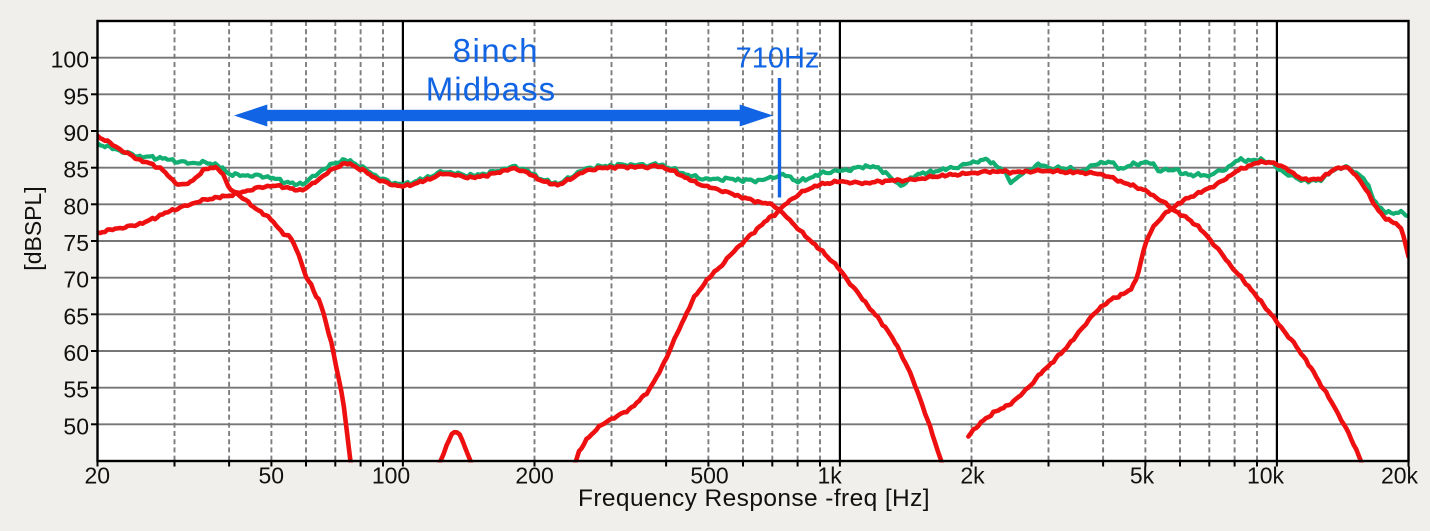 This screenshot has width=1430, height=531. Describe the element at coordinates (829, 476) in the screenshot. I see `svg-text: 1k` at that location.